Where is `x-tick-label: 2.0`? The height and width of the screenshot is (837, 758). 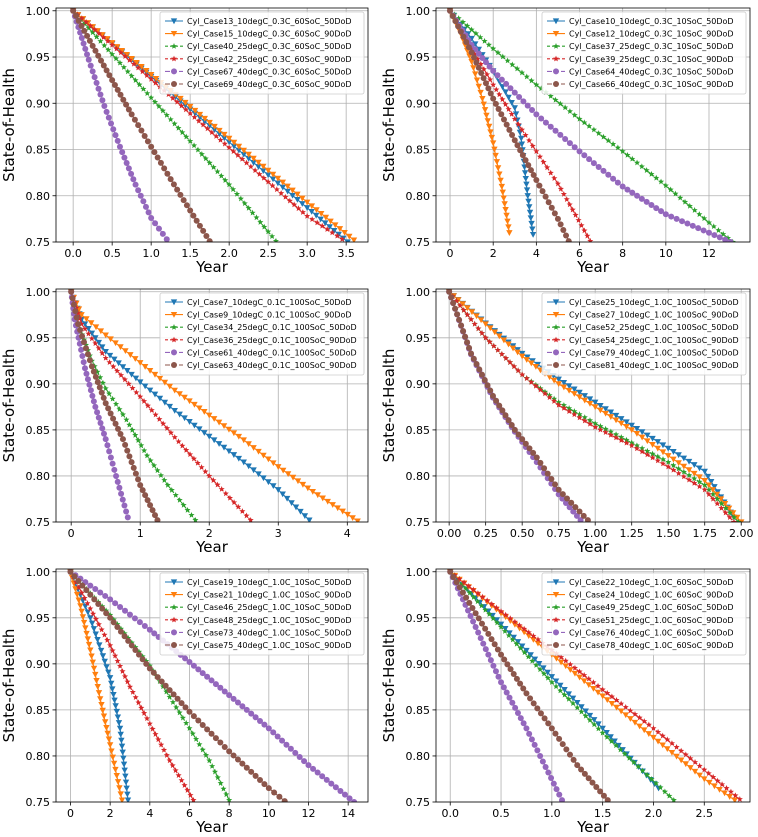
x-tick-label: 2.0 is located at coordinates (654, 813).